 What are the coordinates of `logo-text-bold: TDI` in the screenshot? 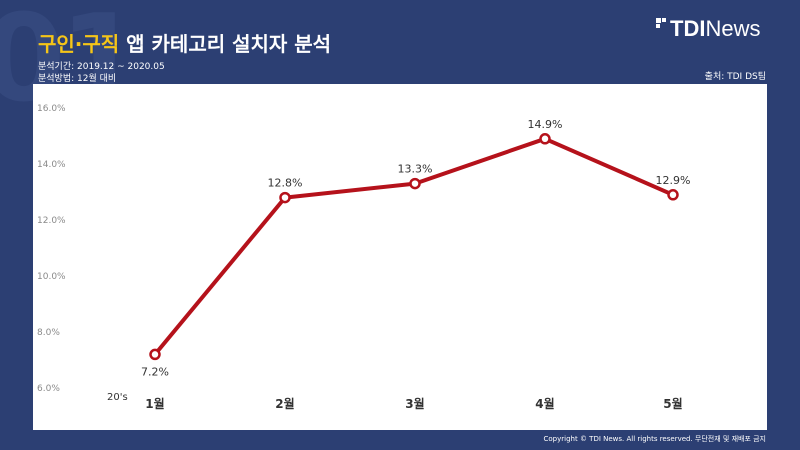 It's located at (688, 28).